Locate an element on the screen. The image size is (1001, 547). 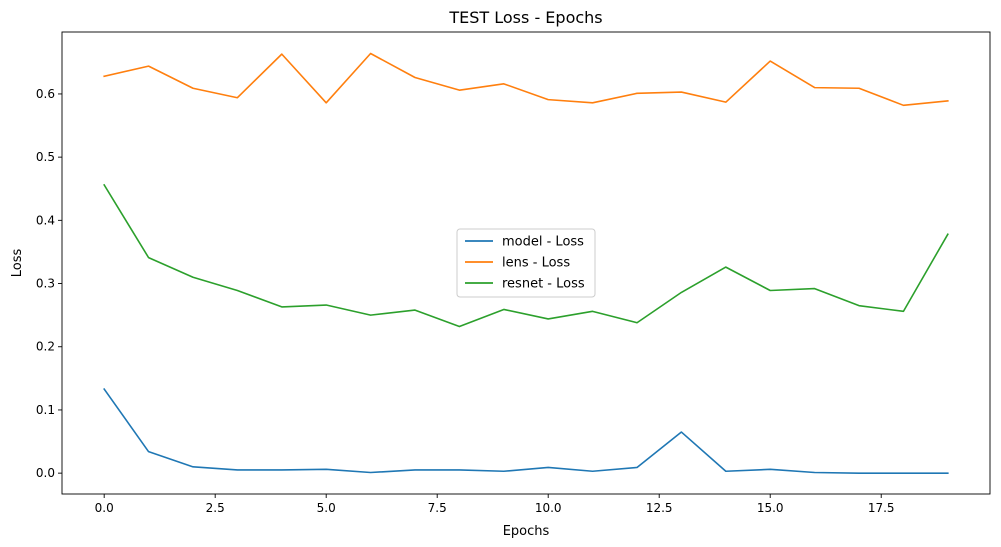
x-axis: 0.0 2.5 5.0 7.5 10.0 12.5 15.0 17.5 is located at coordinates (495, 504).